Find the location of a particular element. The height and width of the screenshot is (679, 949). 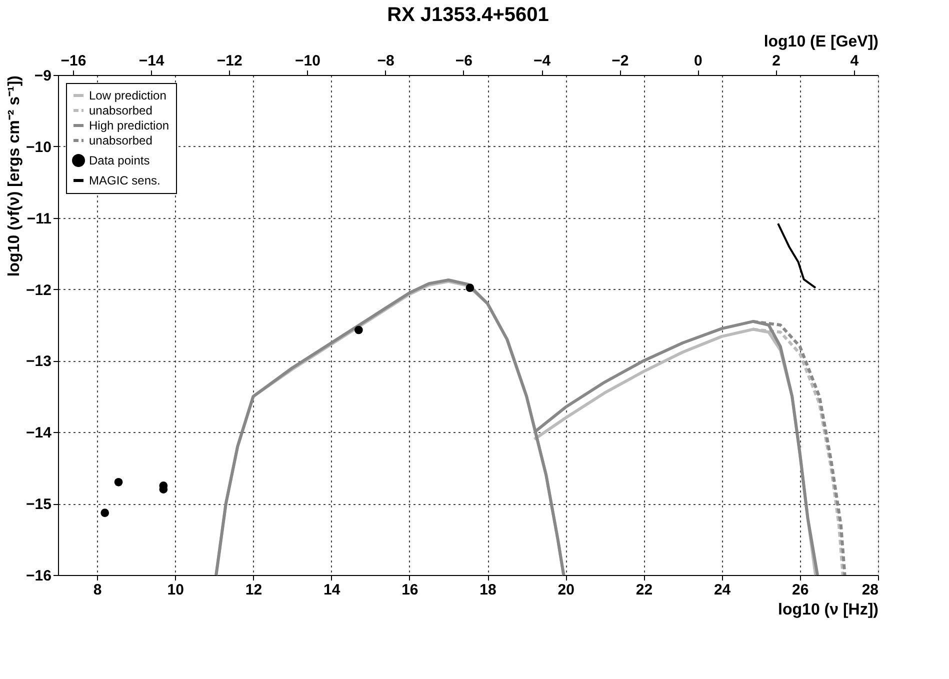

x2-tick-label: −12 is located at coordinates (229, 61).